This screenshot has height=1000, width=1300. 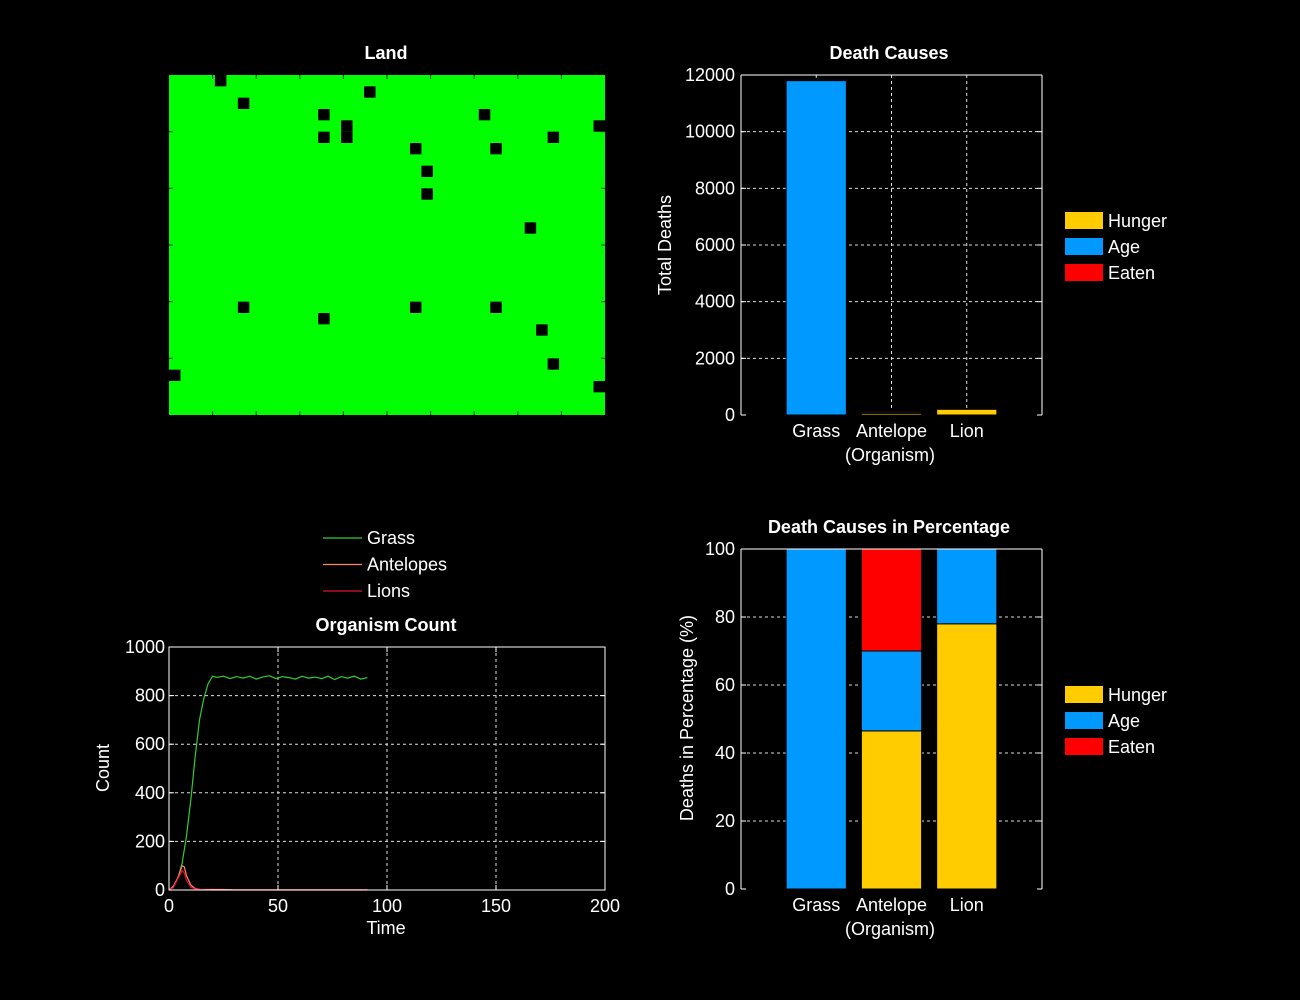 What do you see at coordinates (605, 906) in the screenshot?
I see `x-tick-label: 200` at bounding box center [605, 906].